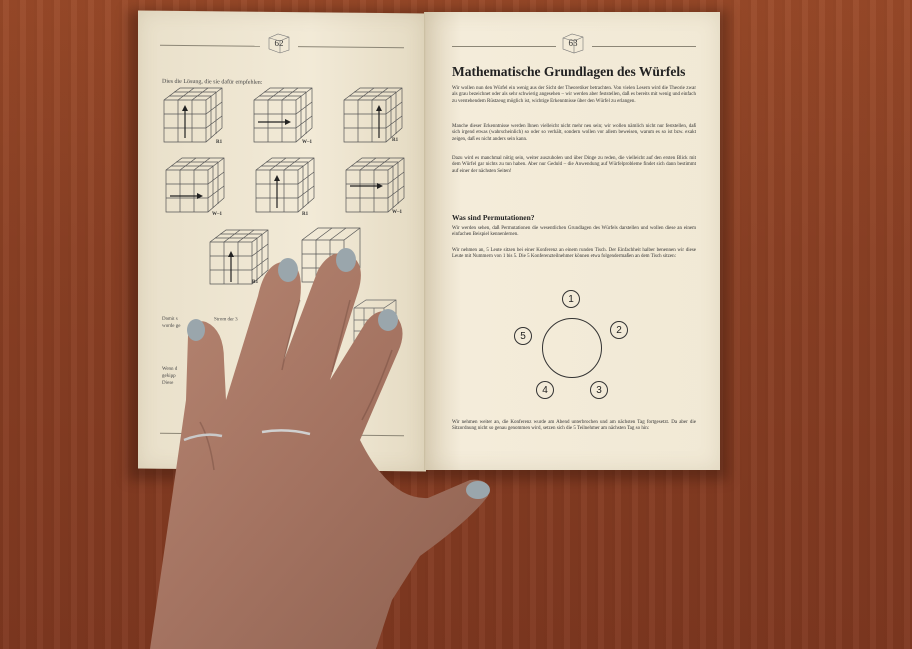  What do you see at coordinates (619, 330) in the screenshot?
I see `seat-marker: 2` at bounding box center [619, 330].